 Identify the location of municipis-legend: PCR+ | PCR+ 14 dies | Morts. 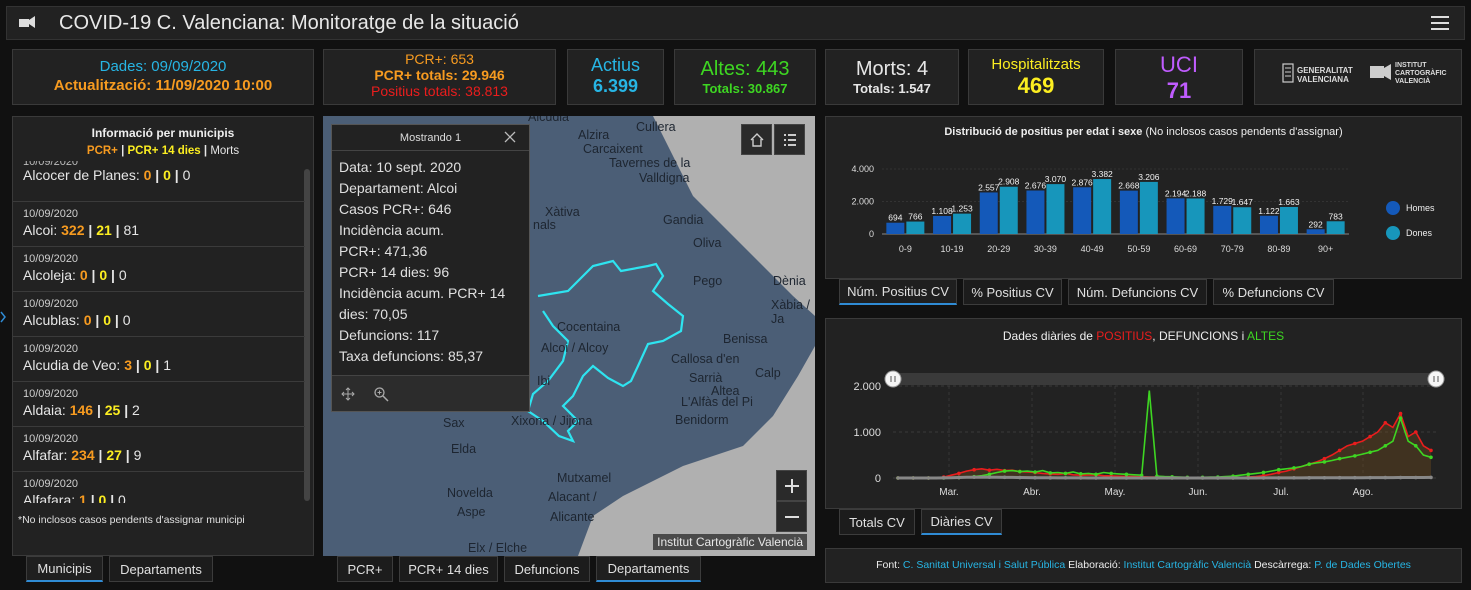
(163, 151).